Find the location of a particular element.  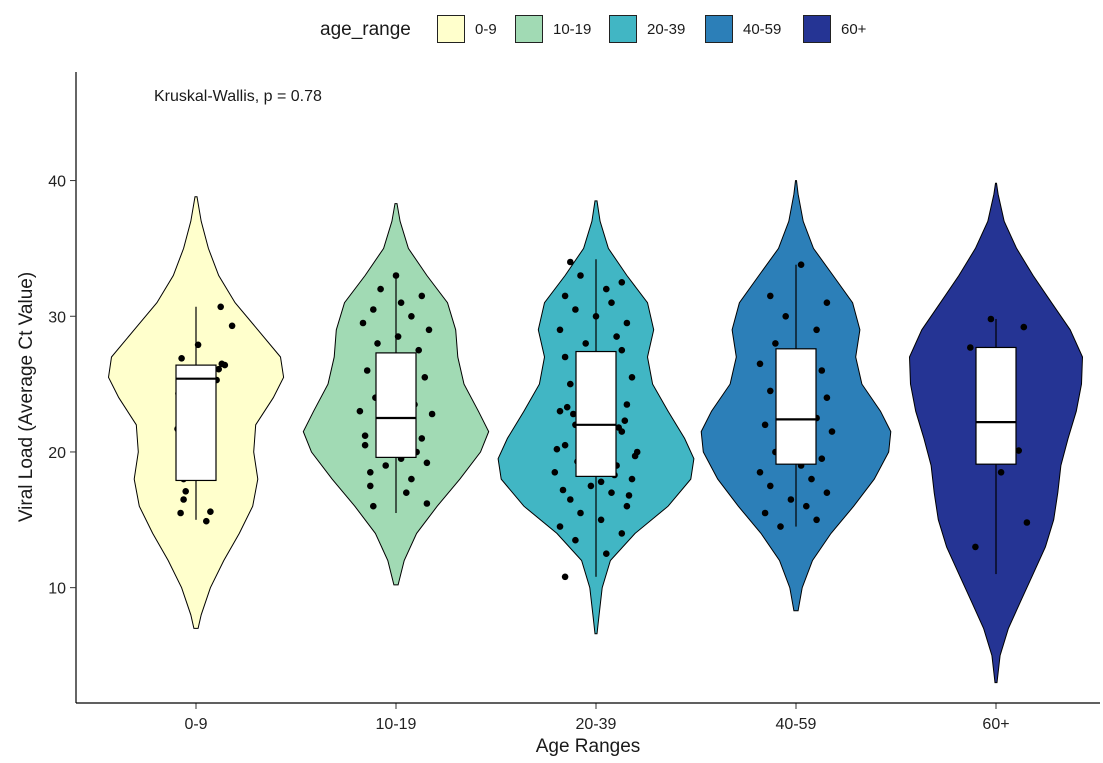

y-axis-title: Viral Load (Average Ct Value) is located at coordinates (26, 397).